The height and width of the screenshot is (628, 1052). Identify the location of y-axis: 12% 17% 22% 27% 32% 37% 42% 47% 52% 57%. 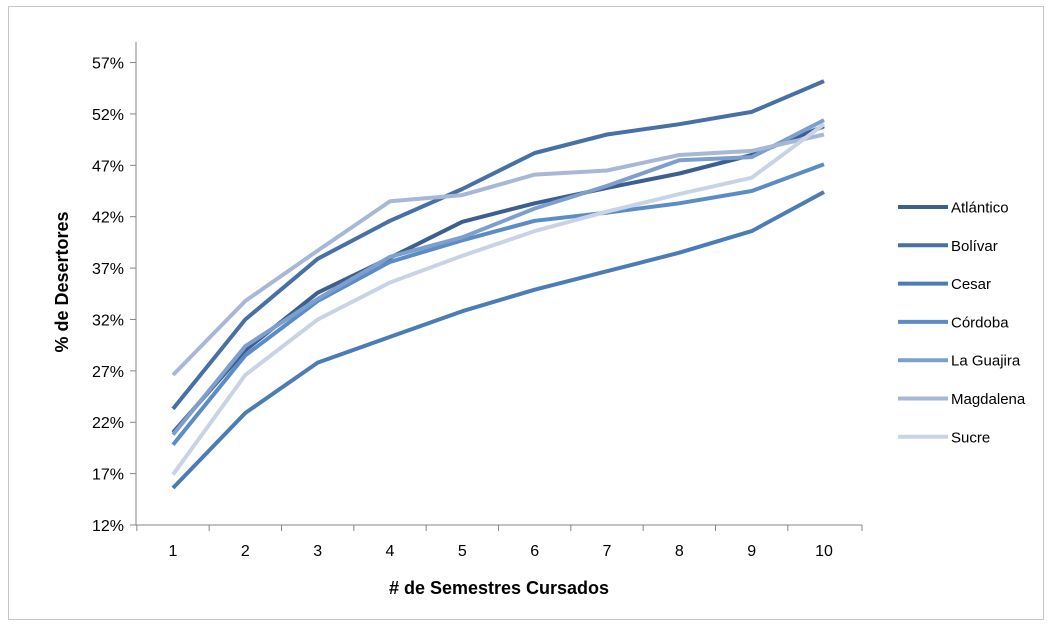
(114, 288).